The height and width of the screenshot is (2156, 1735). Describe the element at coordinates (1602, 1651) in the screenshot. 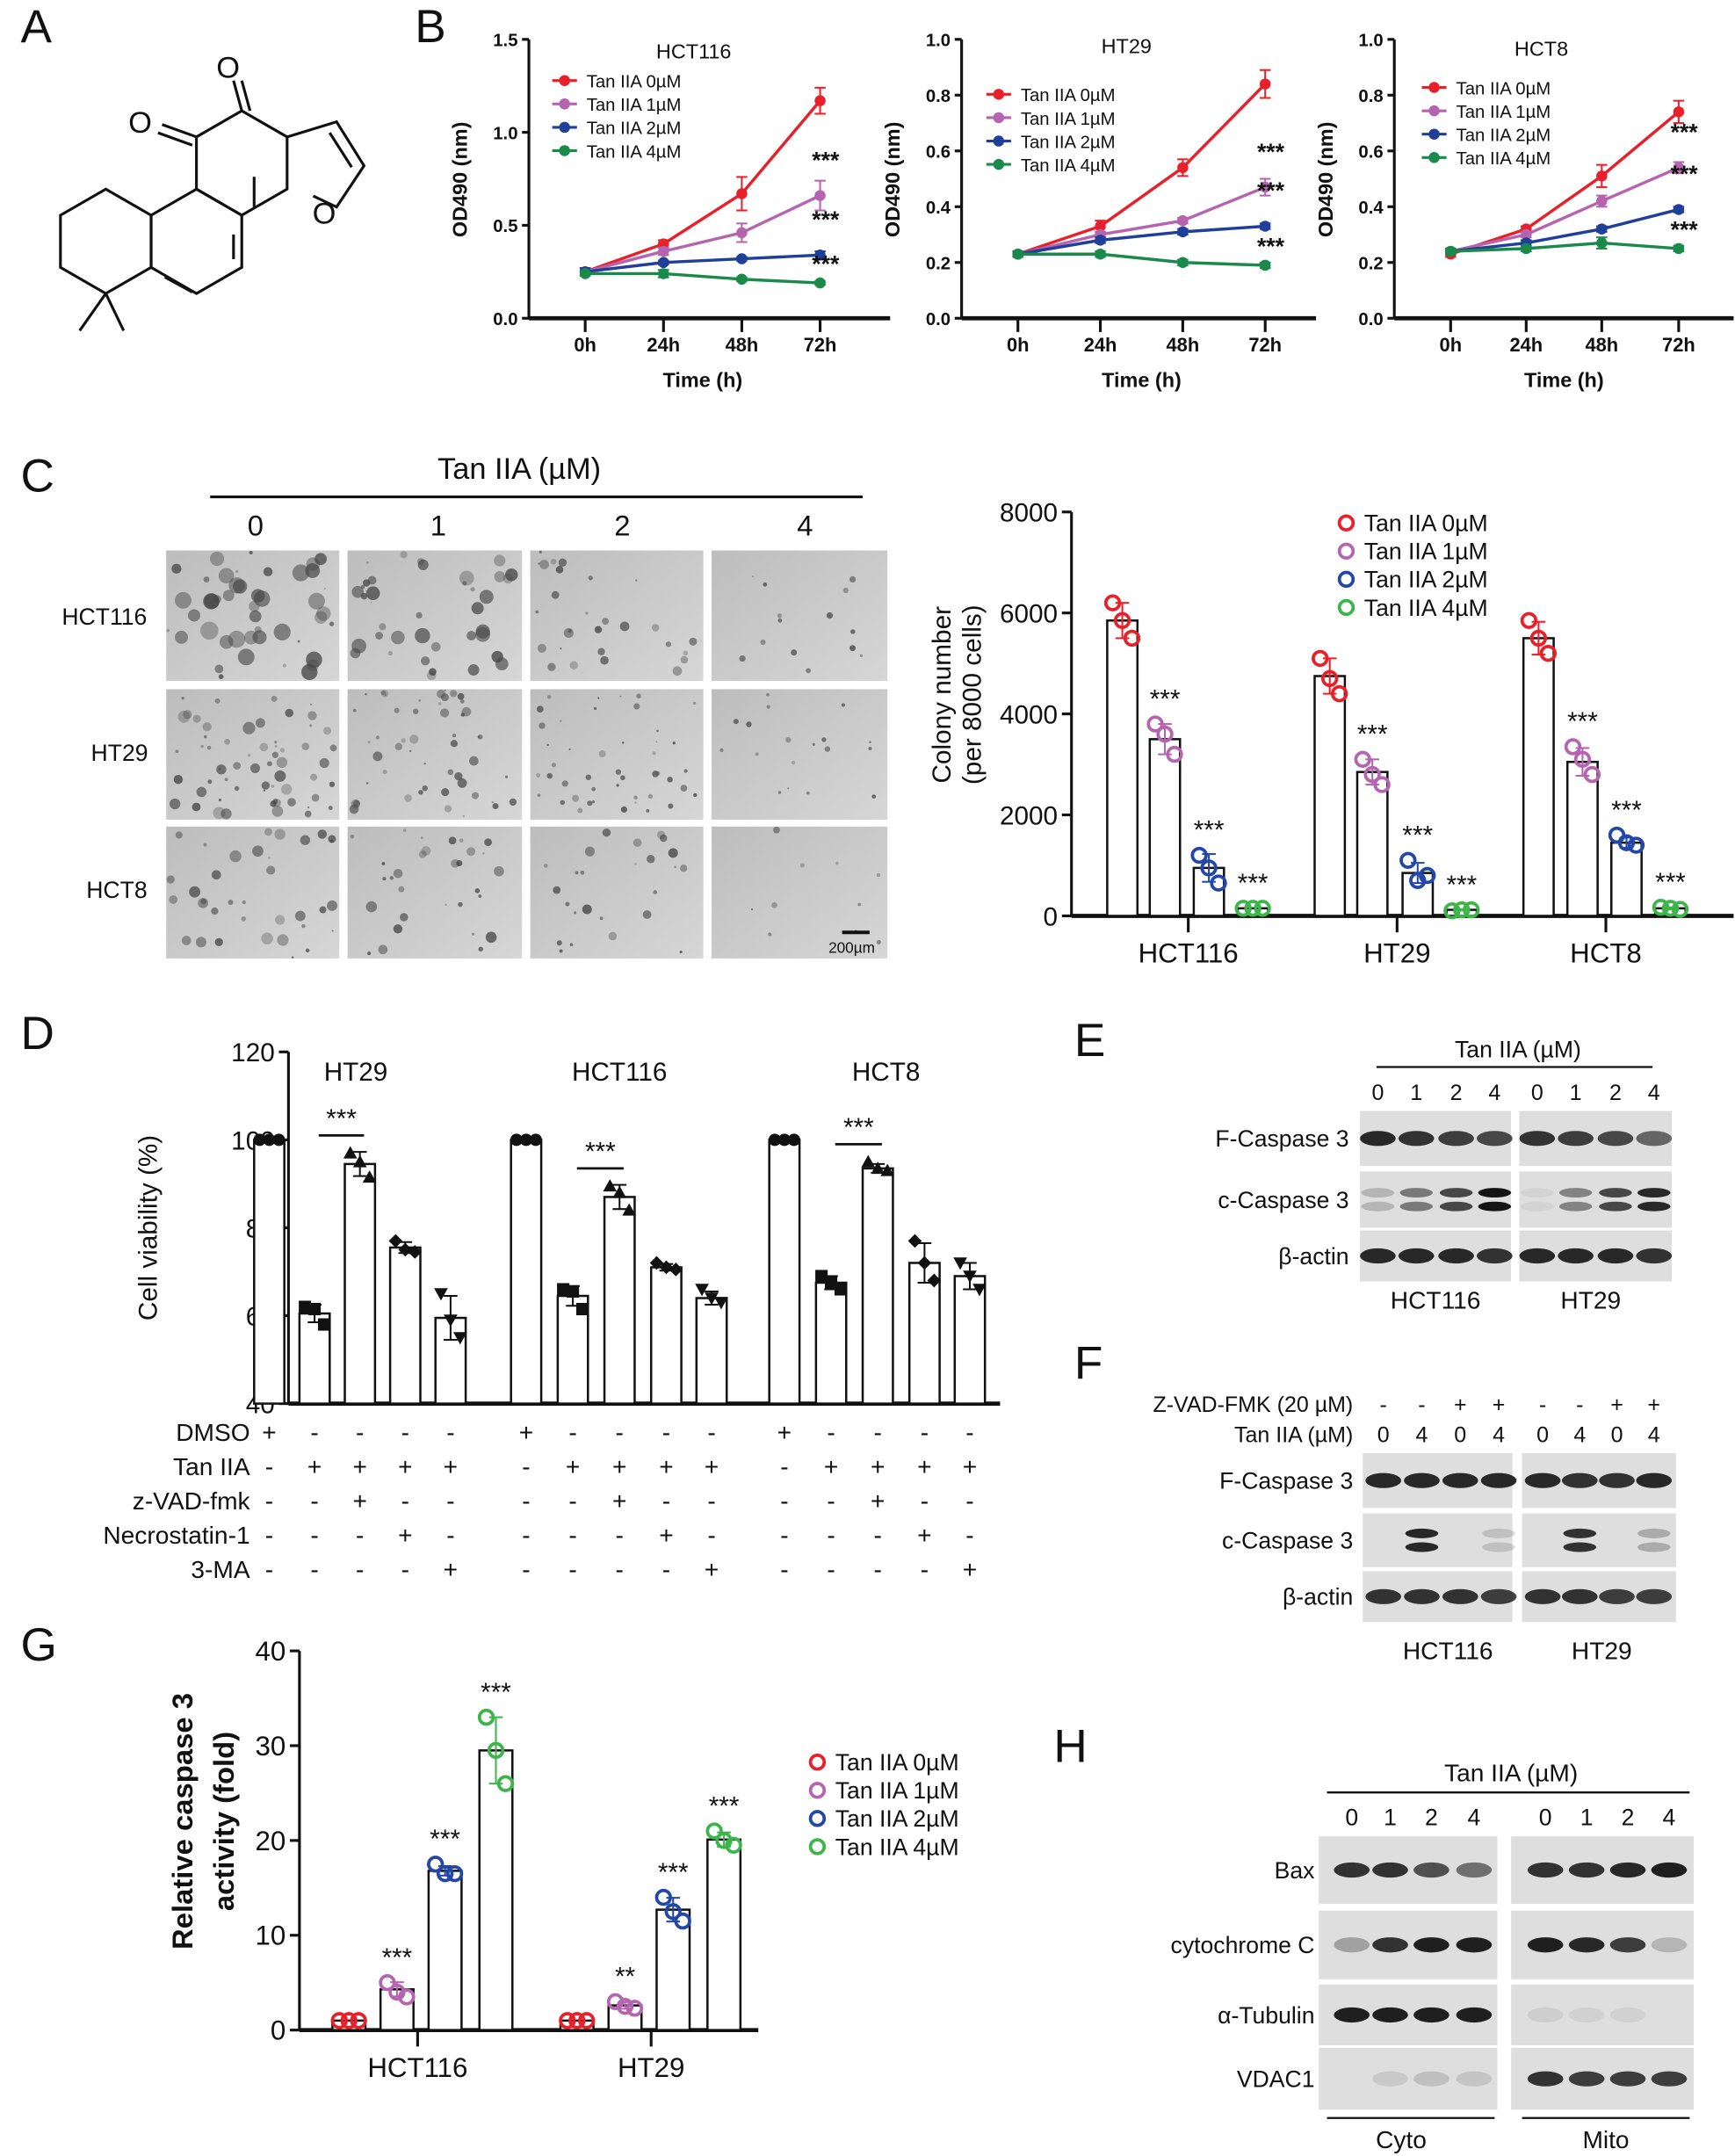

I see `blot-group-label: HT29` at that location.